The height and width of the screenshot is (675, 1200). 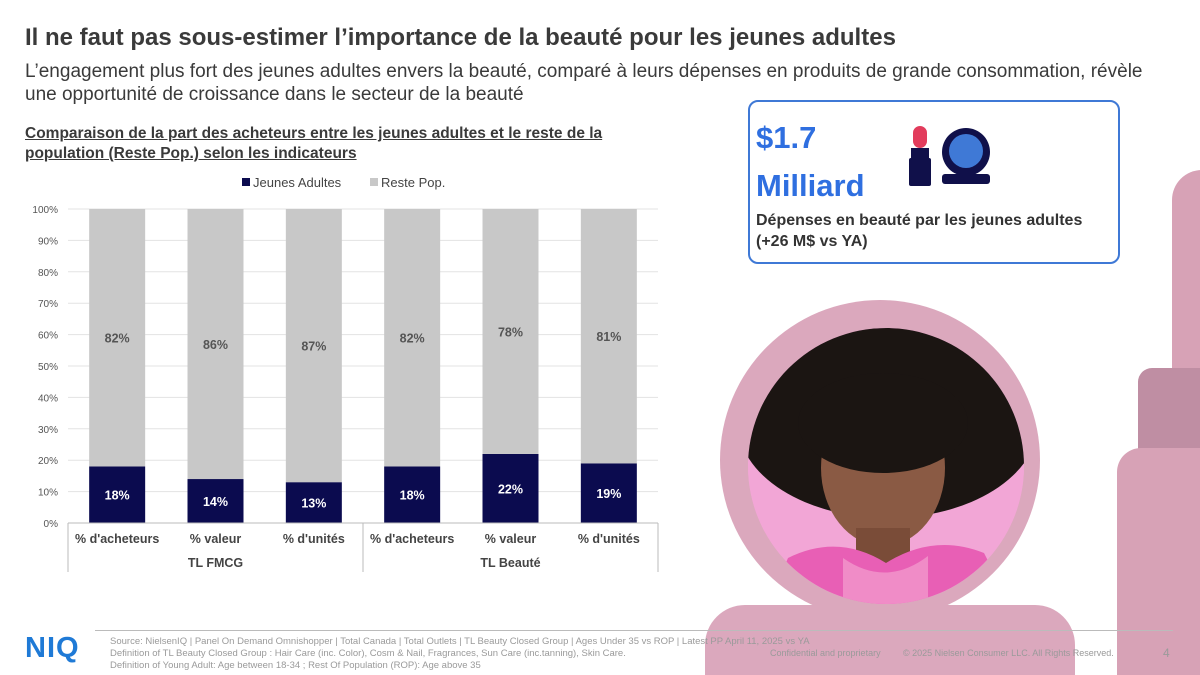 I want to click on data-label: 78%, so click(x=510, y=332).